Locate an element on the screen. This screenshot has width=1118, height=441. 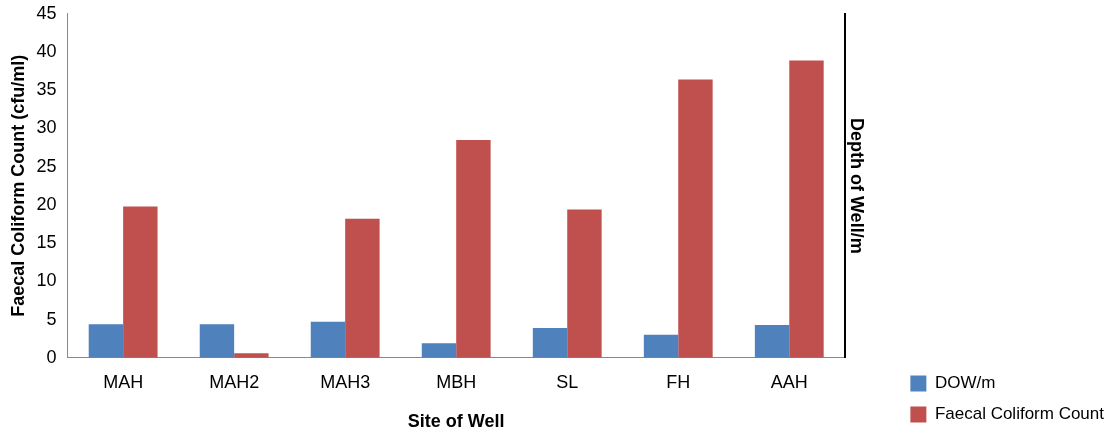
y-tick-label: 40 is located at coordinates (46, 50).